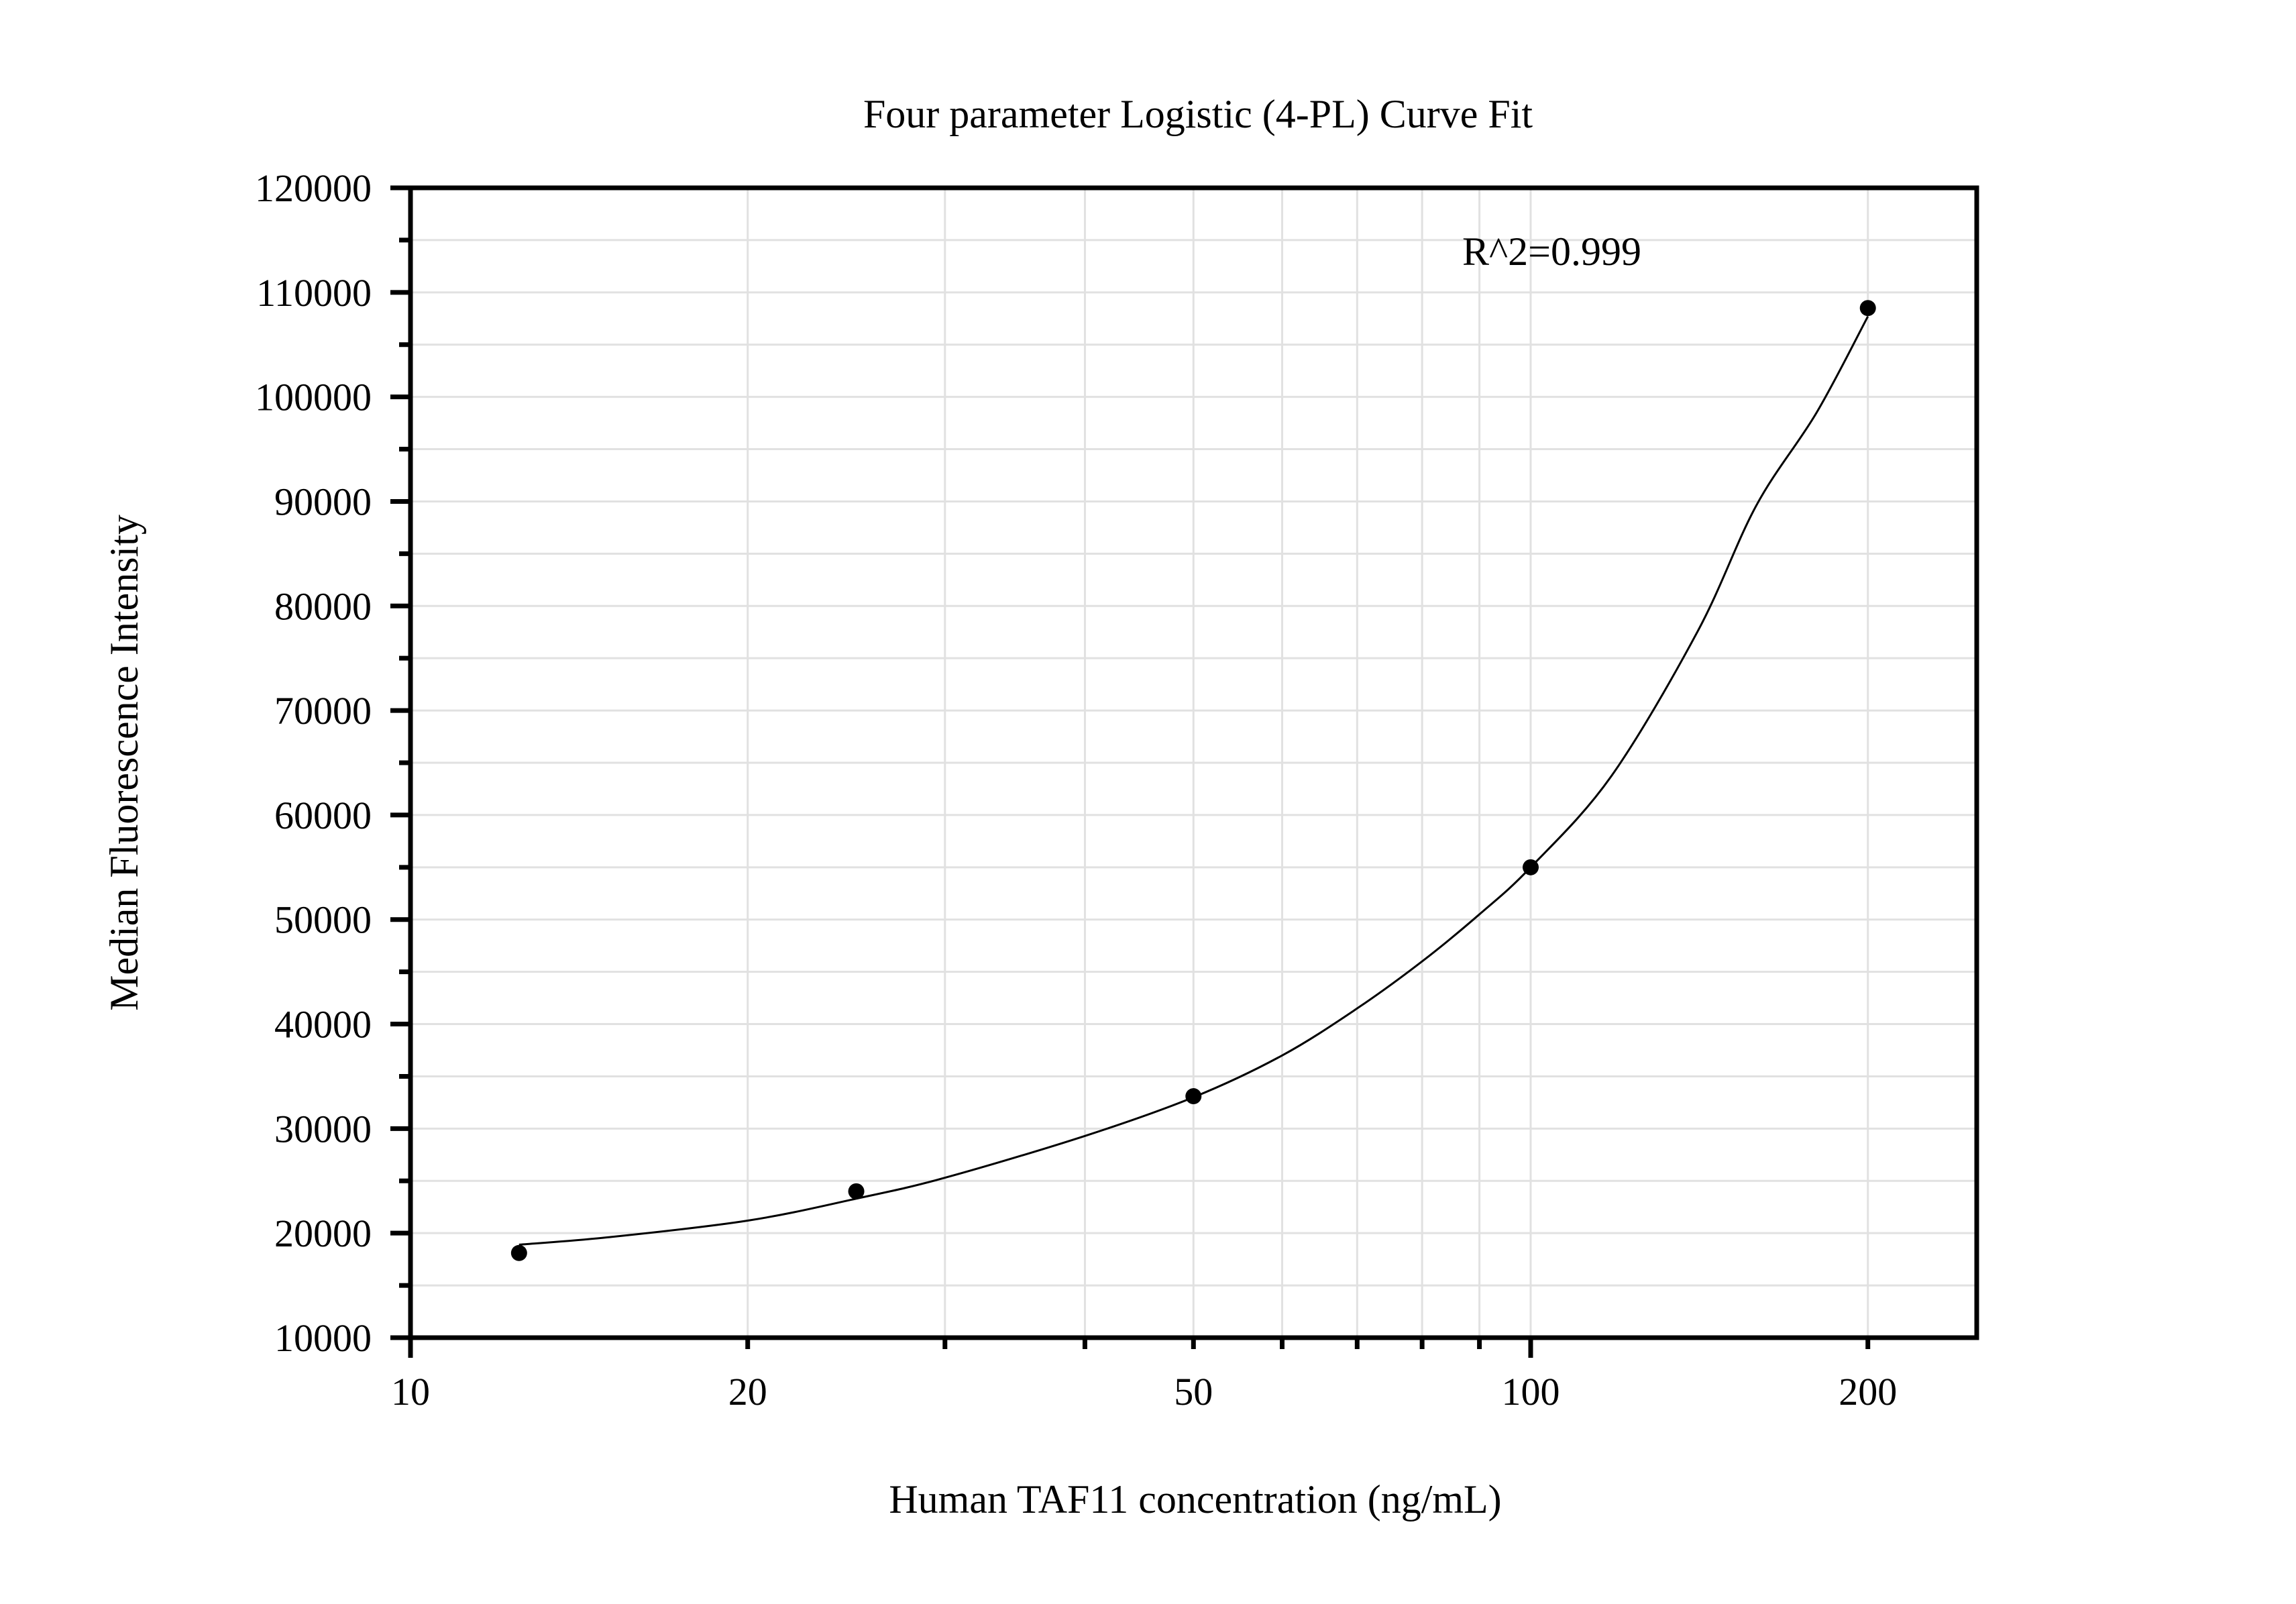 This screenshot has width=2296, height=1604. I want to click on x-tick-label: 100, so click(1531, 1391).